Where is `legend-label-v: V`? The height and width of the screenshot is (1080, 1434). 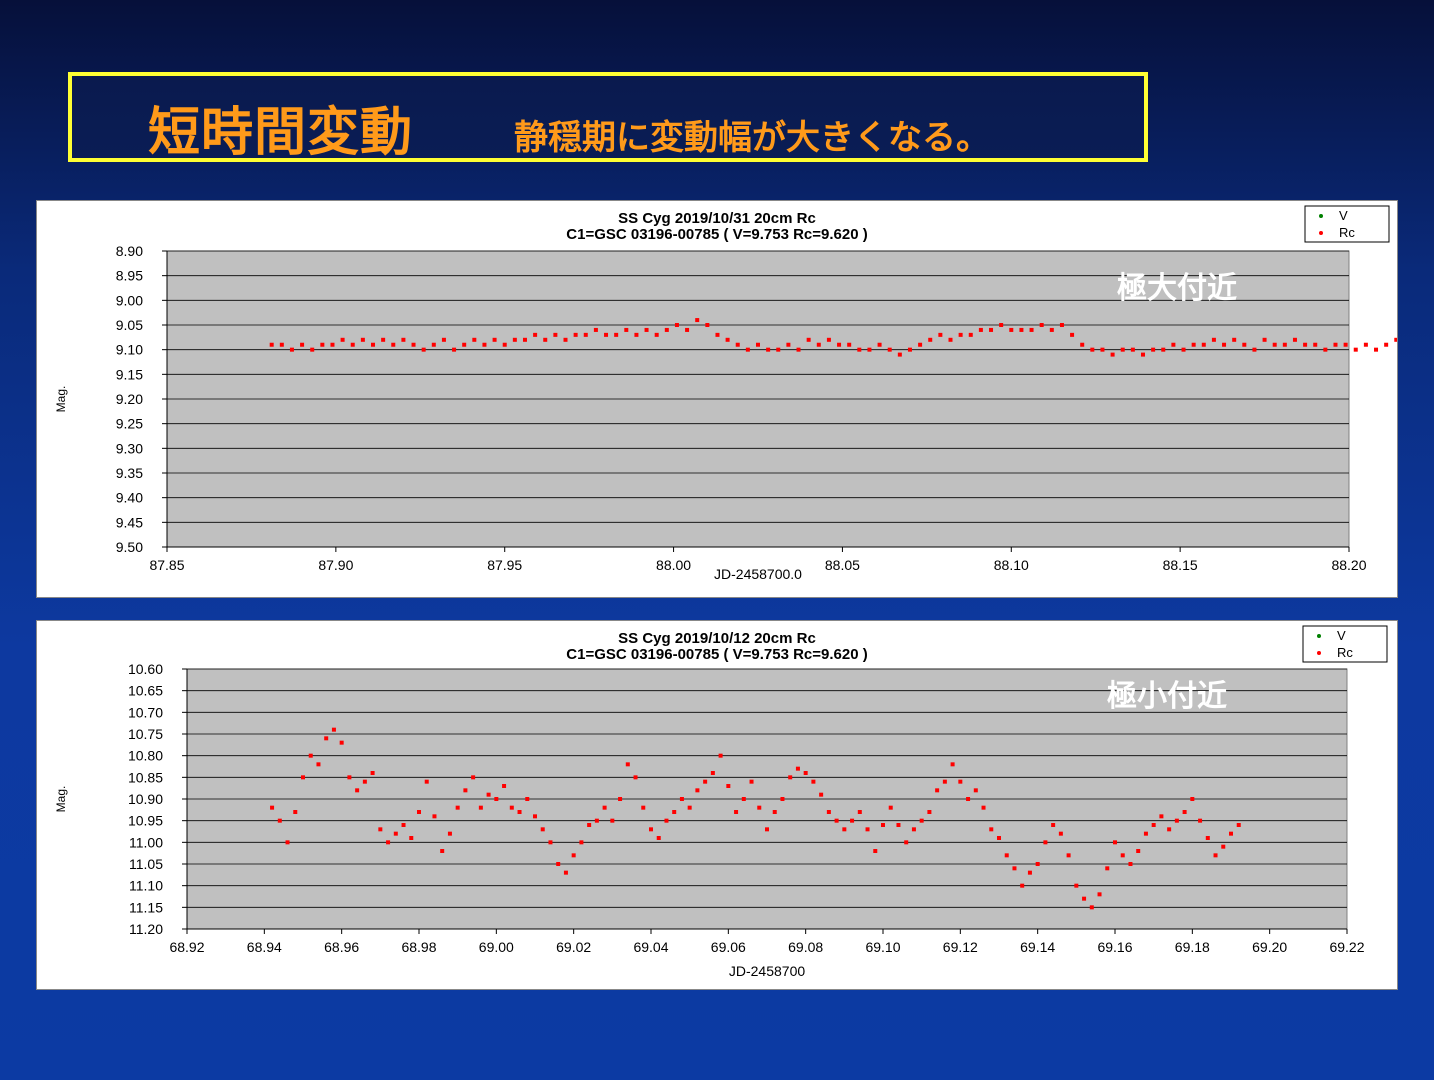
legend-label-v: V is located at coordinates (1341, 635).